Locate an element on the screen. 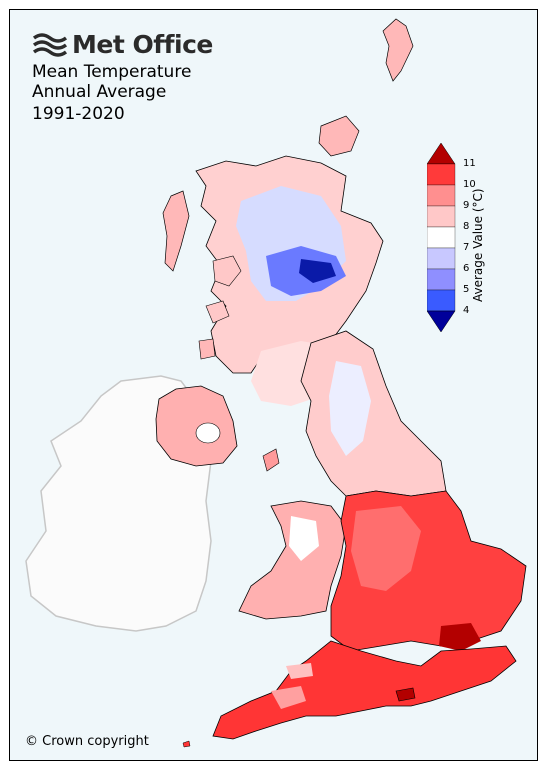 The height and width of the screenshot is (770, 547). dartmoor-cool is located at coordinates (288, 697).